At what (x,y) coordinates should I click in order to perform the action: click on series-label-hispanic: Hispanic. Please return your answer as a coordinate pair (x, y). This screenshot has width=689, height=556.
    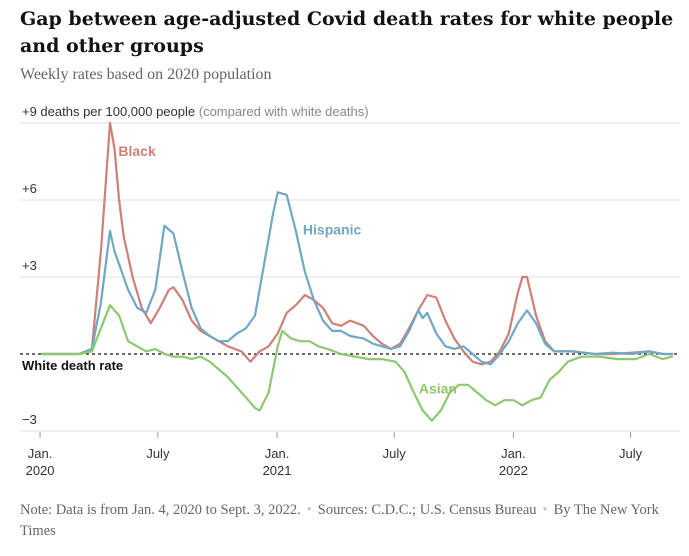
    Looking at the image, I should click on (332, 230).